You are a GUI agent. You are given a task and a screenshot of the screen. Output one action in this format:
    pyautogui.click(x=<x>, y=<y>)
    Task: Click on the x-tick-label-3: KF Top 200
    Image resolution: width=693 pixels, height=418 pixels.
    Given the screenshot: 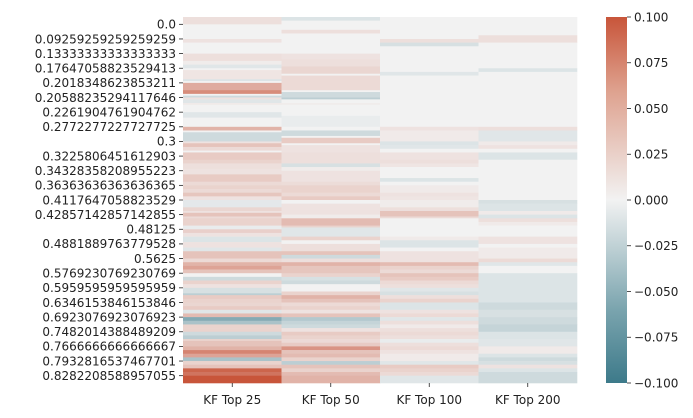 What is the action you would take?
    pyautogui.click(x=528, y=400)
    